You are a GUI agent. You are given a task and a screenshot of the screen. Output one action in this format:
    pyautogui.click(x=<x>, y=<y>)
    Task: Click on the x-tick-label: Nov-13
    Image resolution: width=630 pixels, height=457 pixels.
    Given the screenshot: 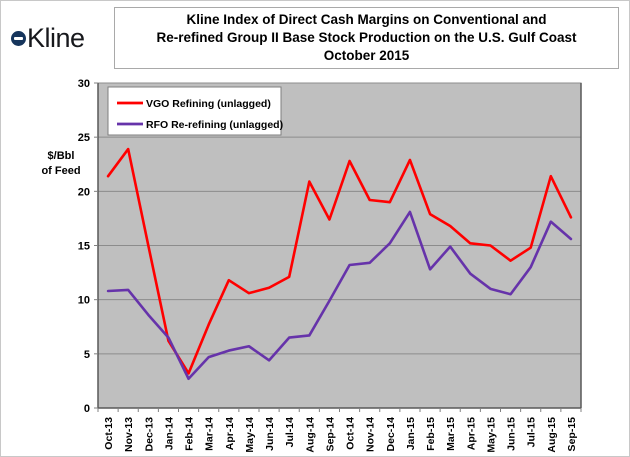 What is the action you would take?
    pyautogui.click(x=129, y=434)
    